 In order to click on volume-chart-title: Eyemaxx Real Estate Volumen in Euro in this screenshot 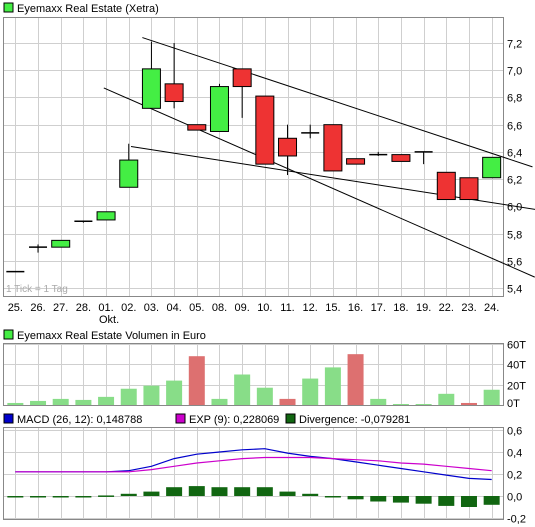, I will do `click(111, 336)`.